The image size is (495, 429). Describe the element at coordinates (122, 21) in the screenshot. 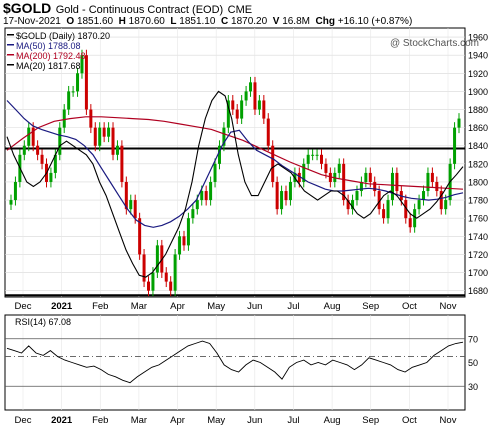

I see `high-label: H` at that location.